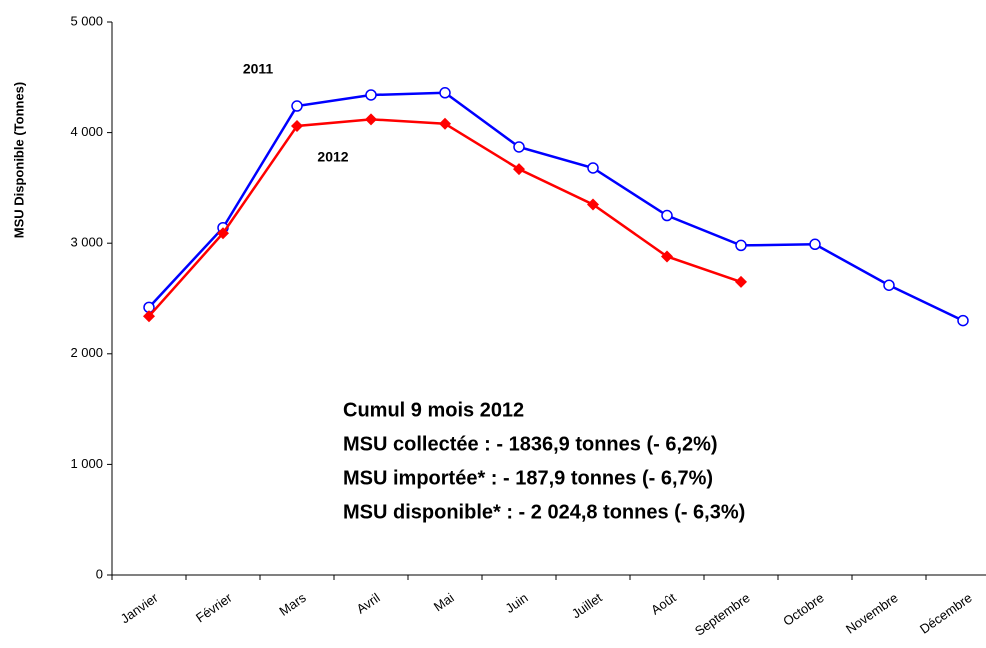 Image resolution: width=986 pixels, height=648 pixels. Describe the element at coordinates (528, 478) in the screenshot. I see `annotation: MSU importée* : - 187,9 tonnes (- 6,7%)` at that location.